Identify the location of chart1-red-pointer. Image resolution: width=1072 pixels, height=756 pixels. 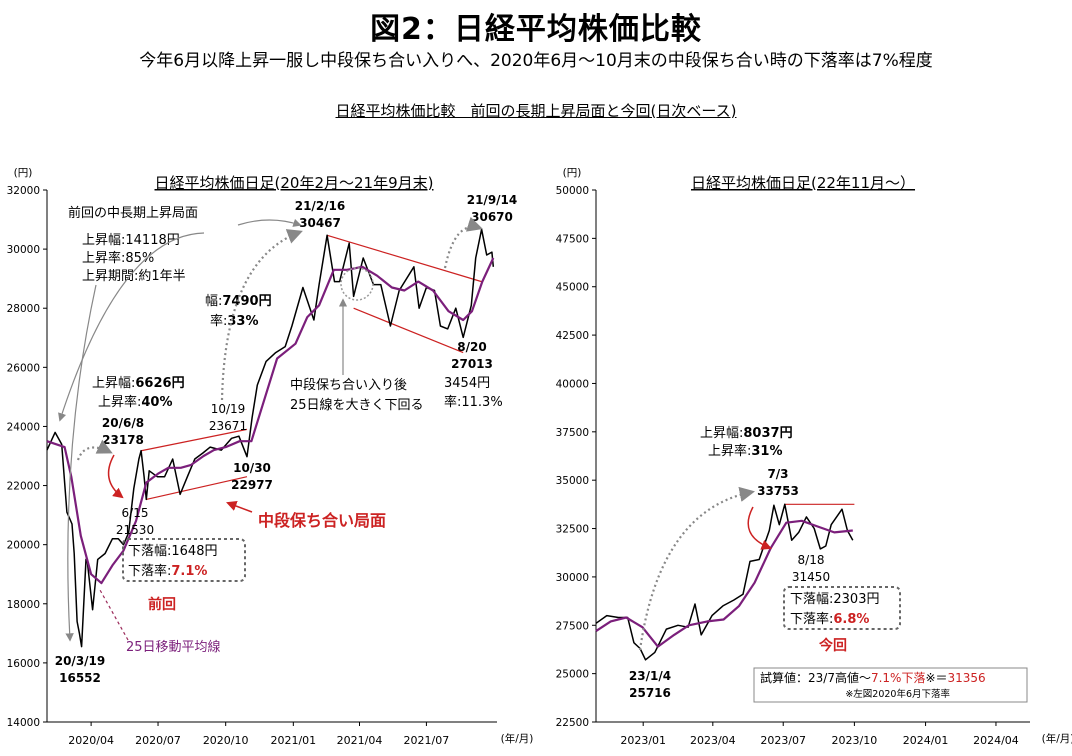
(239, 507).